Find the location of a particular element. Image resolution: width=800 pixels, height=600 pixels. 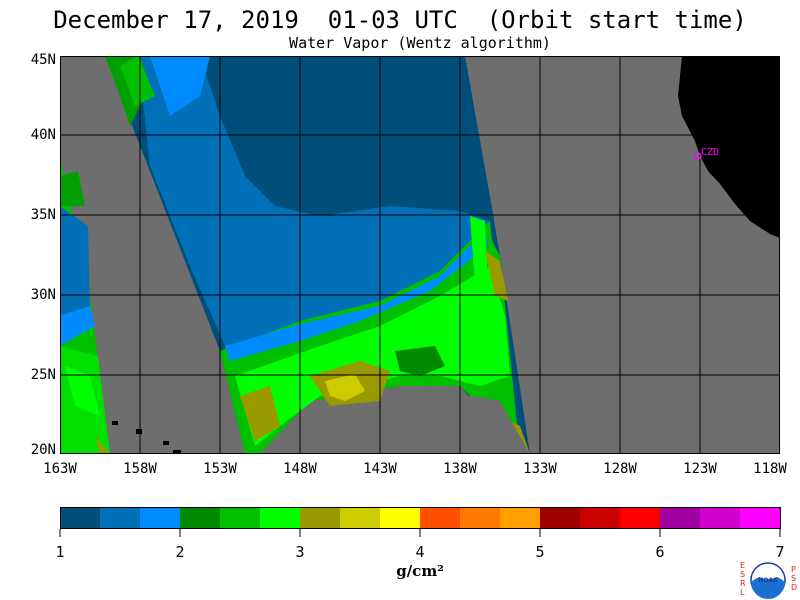

lat-label-35n: 35N is located at coordinates (43, 215).